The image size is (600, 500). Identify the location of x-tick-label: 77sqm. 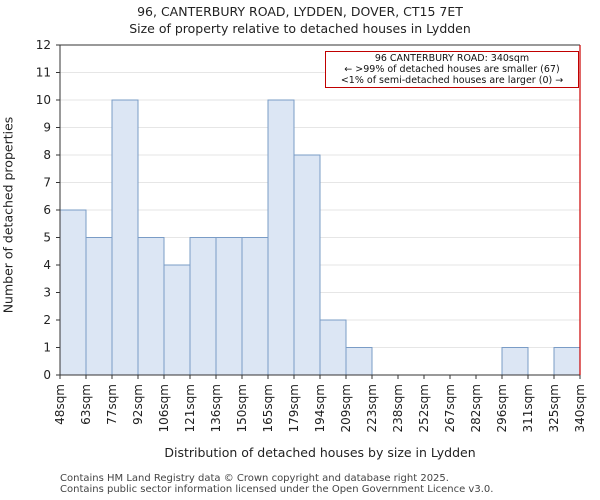
(112, 404).